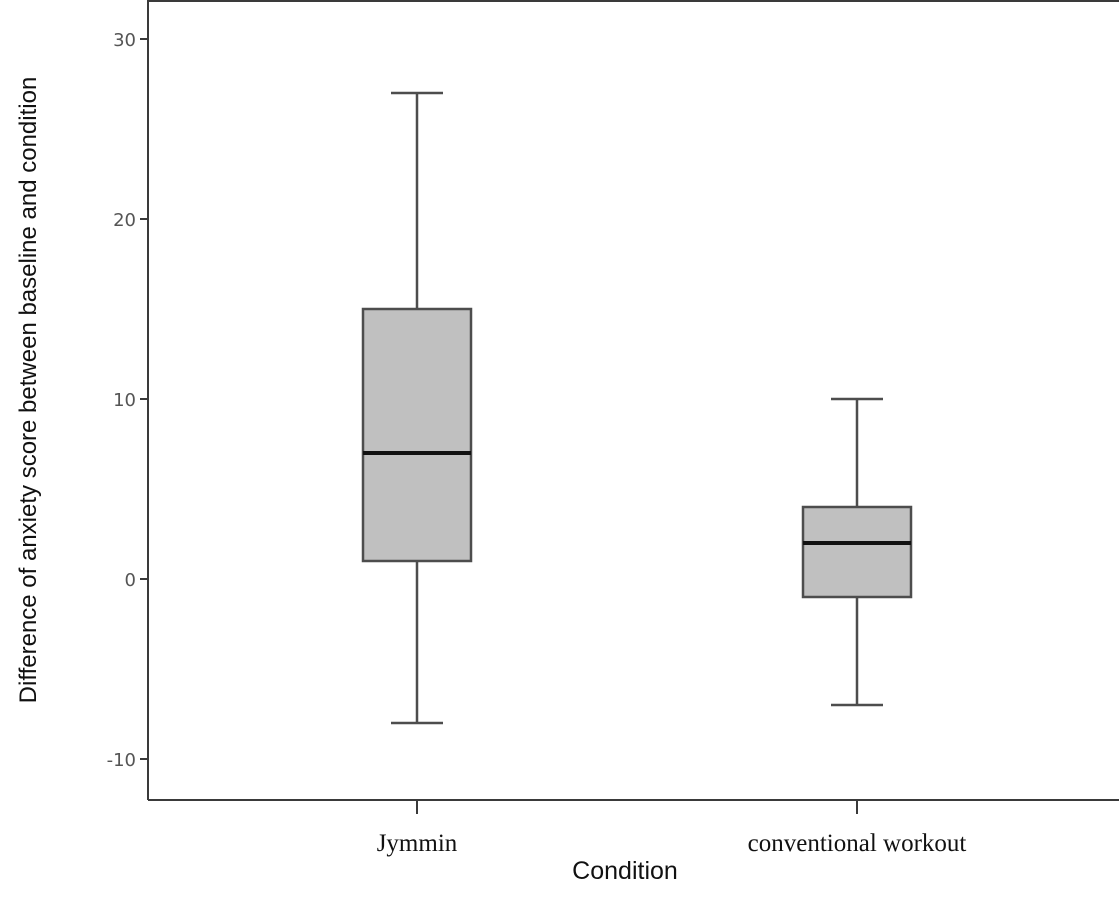 This screenshot has width=1119, height=911. What do you see at coordinates (124, 220) in the screenshot?
I see `y-tick-label: 20` at bounding box center [124, 220].